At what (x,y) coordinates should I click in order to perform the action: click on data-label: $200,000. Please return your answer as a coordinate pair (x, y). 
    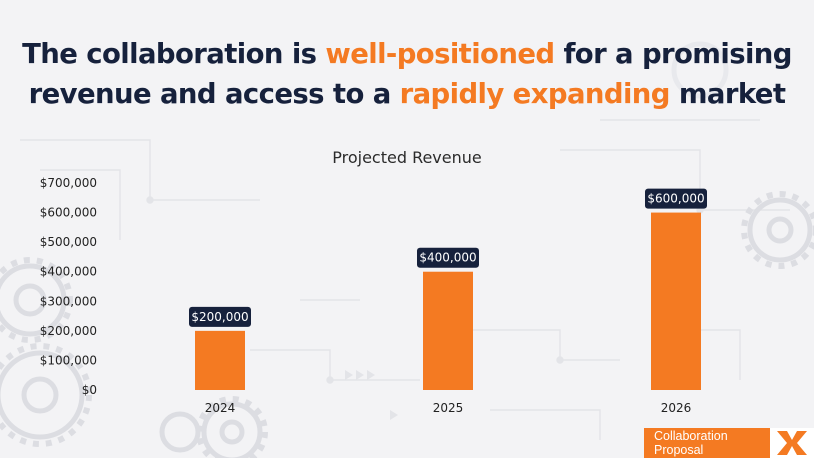
    Looking at the image, I should click on (219, 317).